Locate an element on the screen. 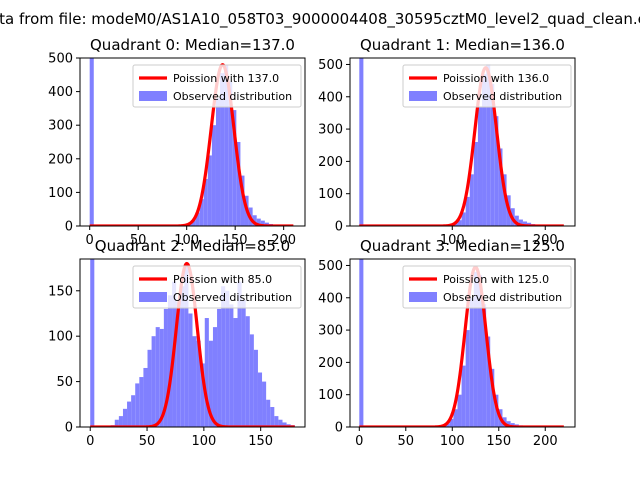  x-tick-label: 0 is located at coordinates (90, 441).